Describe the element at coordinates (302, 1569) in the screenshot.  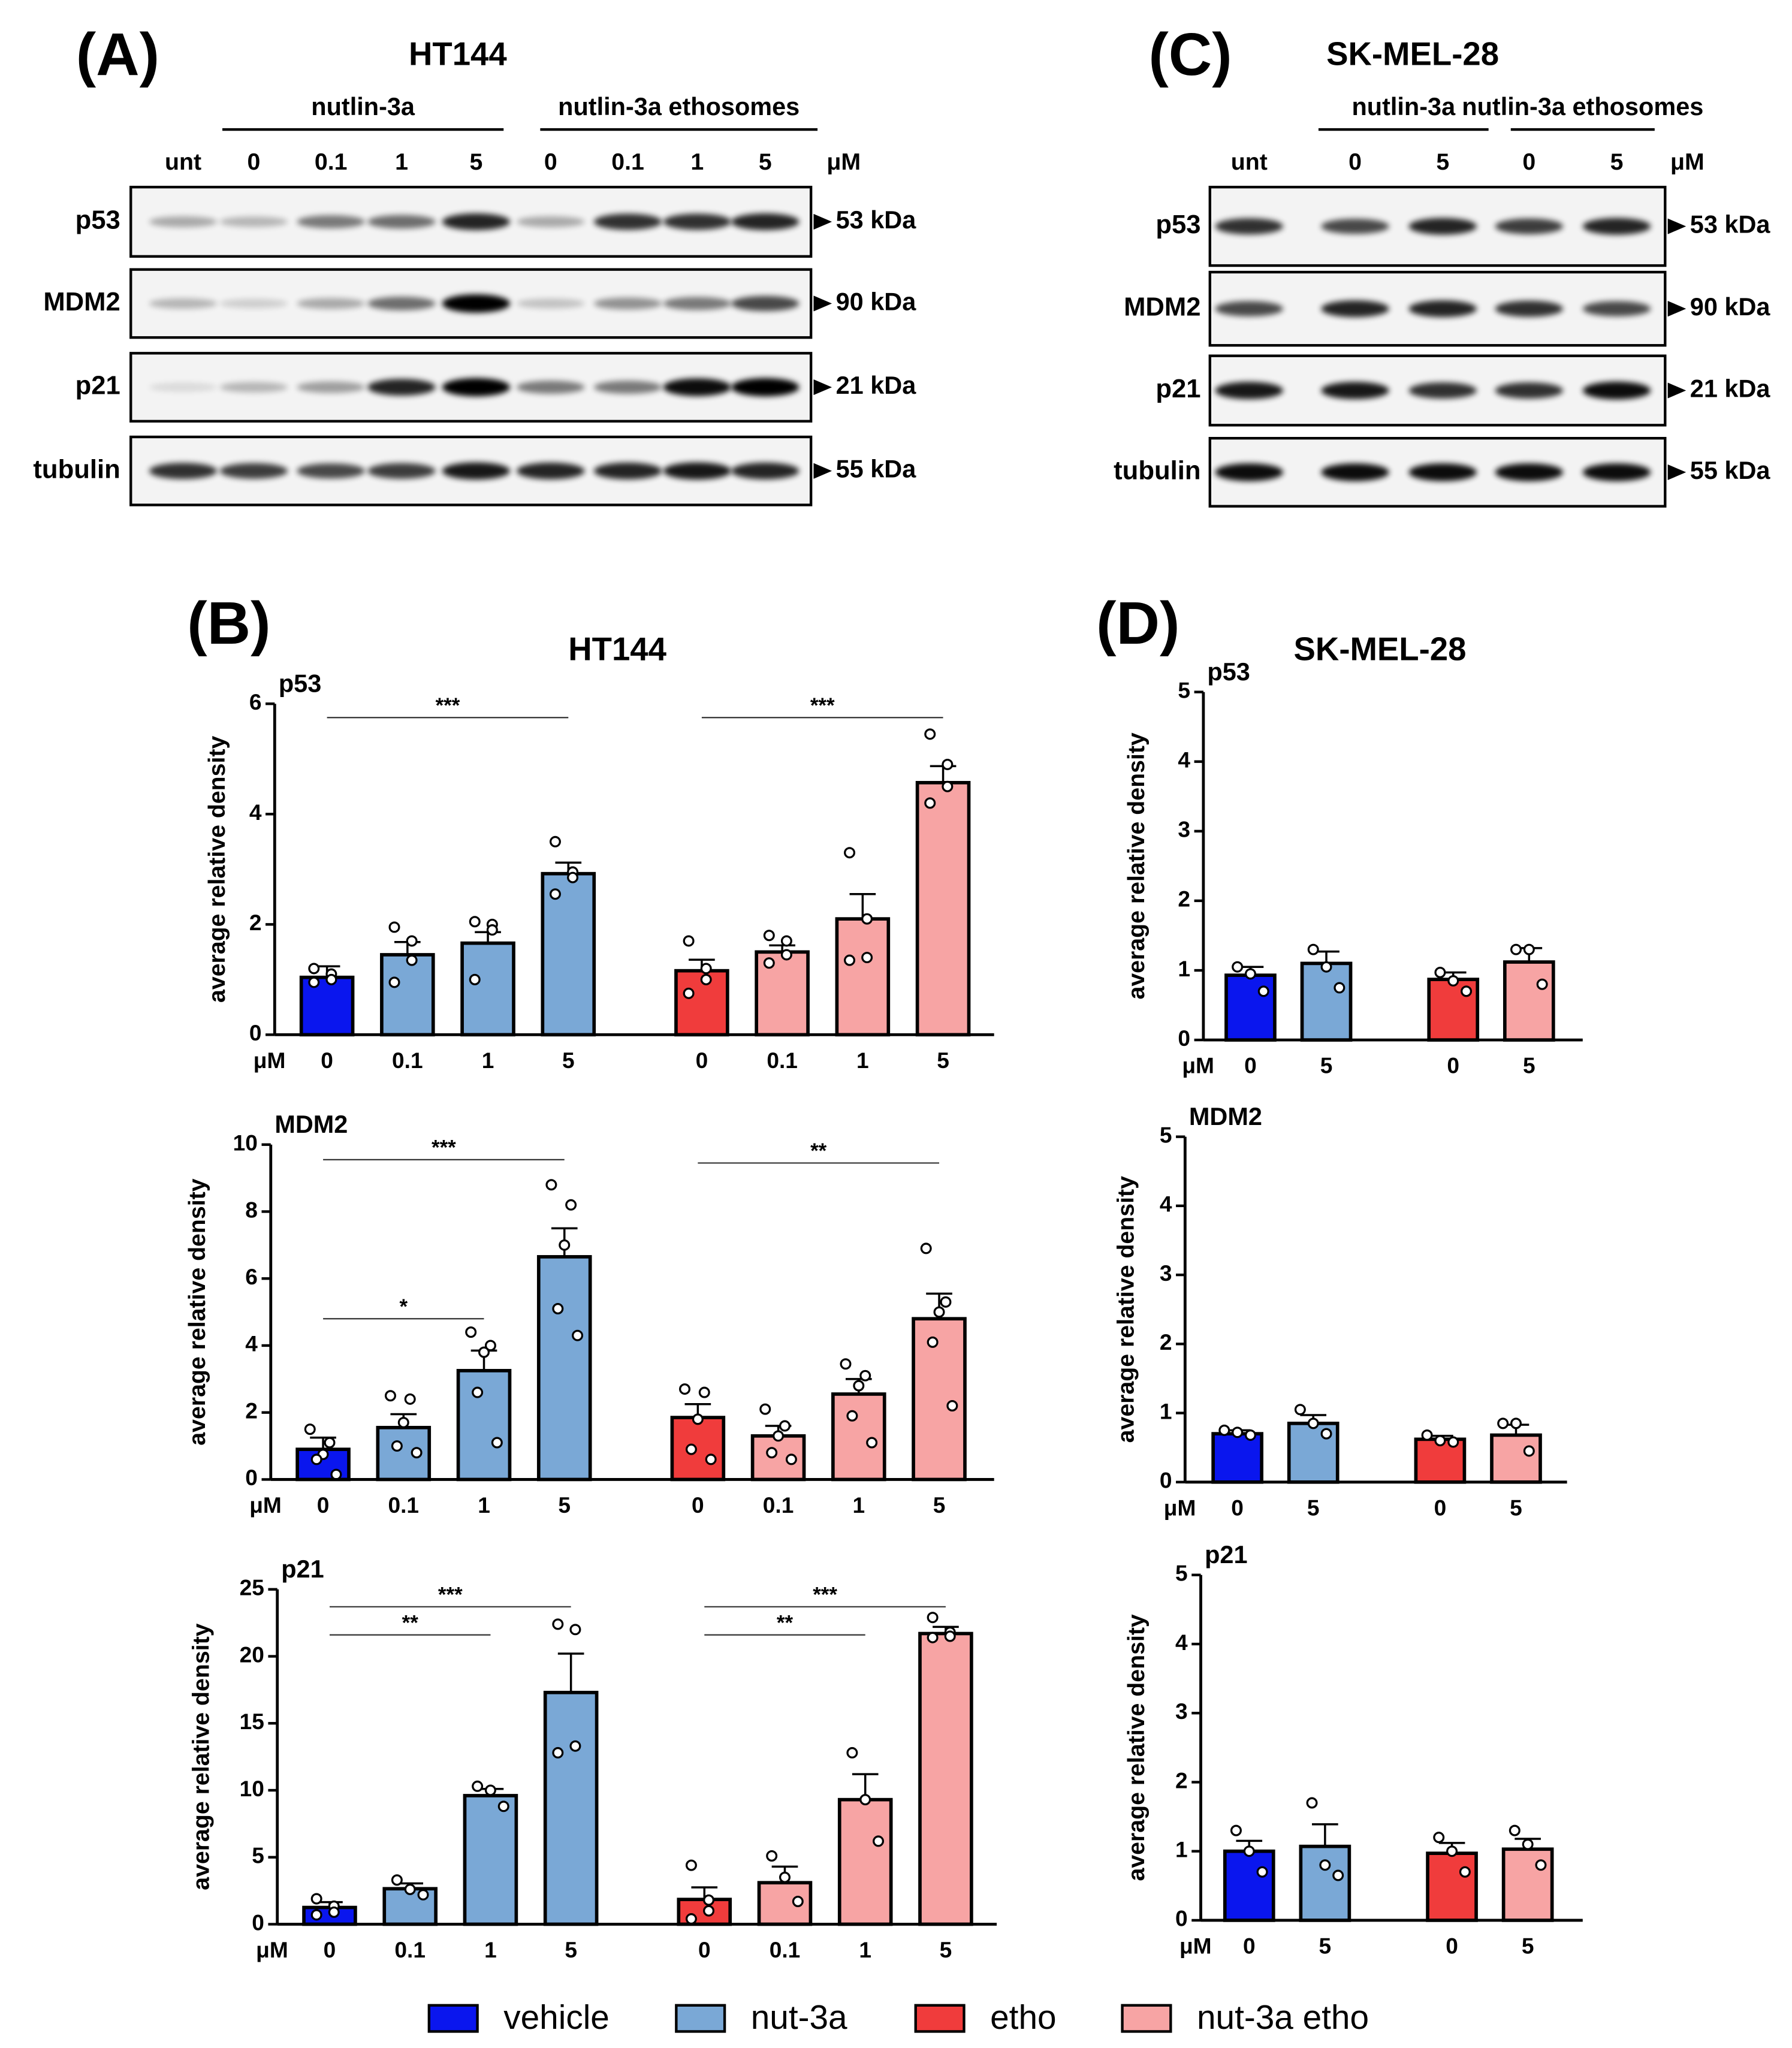
I see `chart-title: p21` at that location.